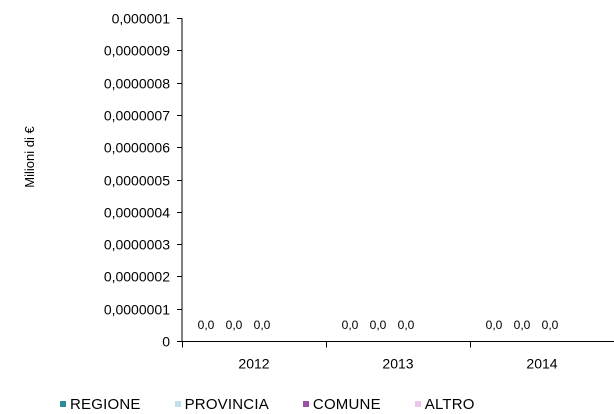  I want to click on y-tick-label: 0,0000006, so click(137, 148).